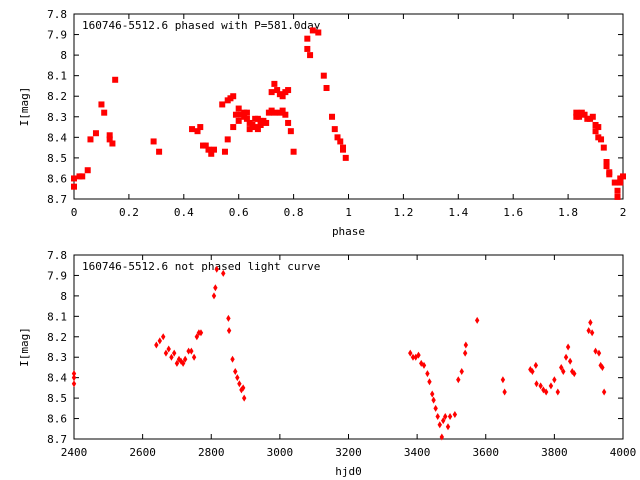  I want to click on phased-y-tick-label: 8.3, so click(57, 117).